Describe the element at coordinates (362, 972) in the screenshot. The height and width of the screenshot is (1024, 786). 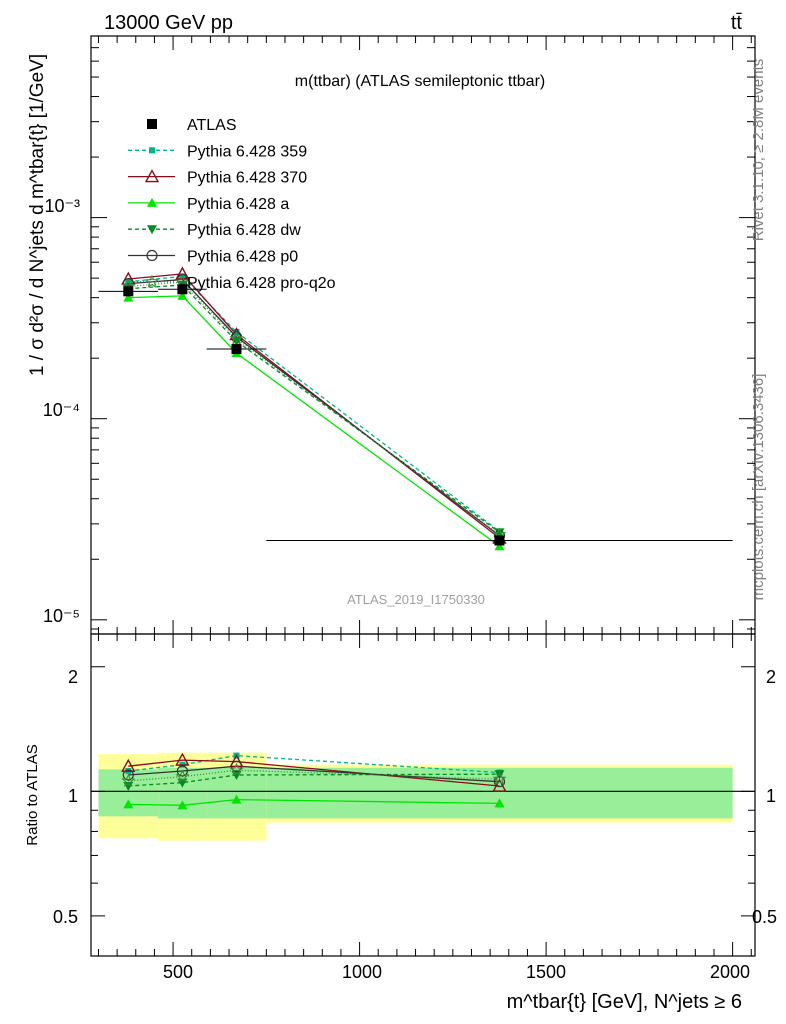
I see `xtick-label: 1000` at that location.